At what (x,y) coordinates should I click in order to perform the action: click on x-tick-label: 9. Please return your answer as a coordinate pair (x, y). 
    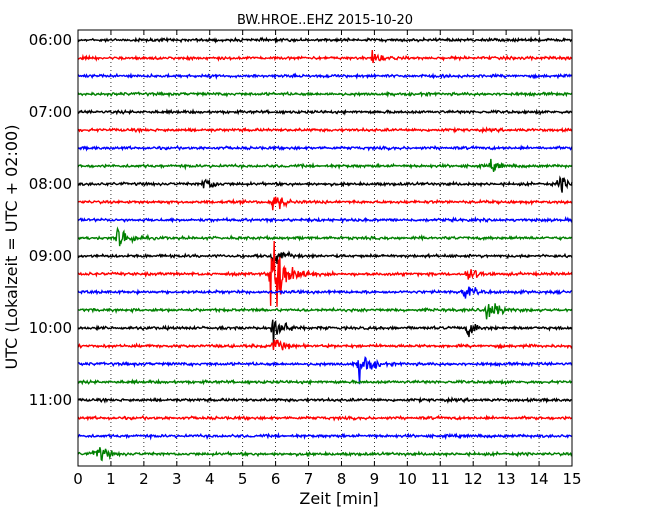
    Looking at the image, I should click on (375, 479).